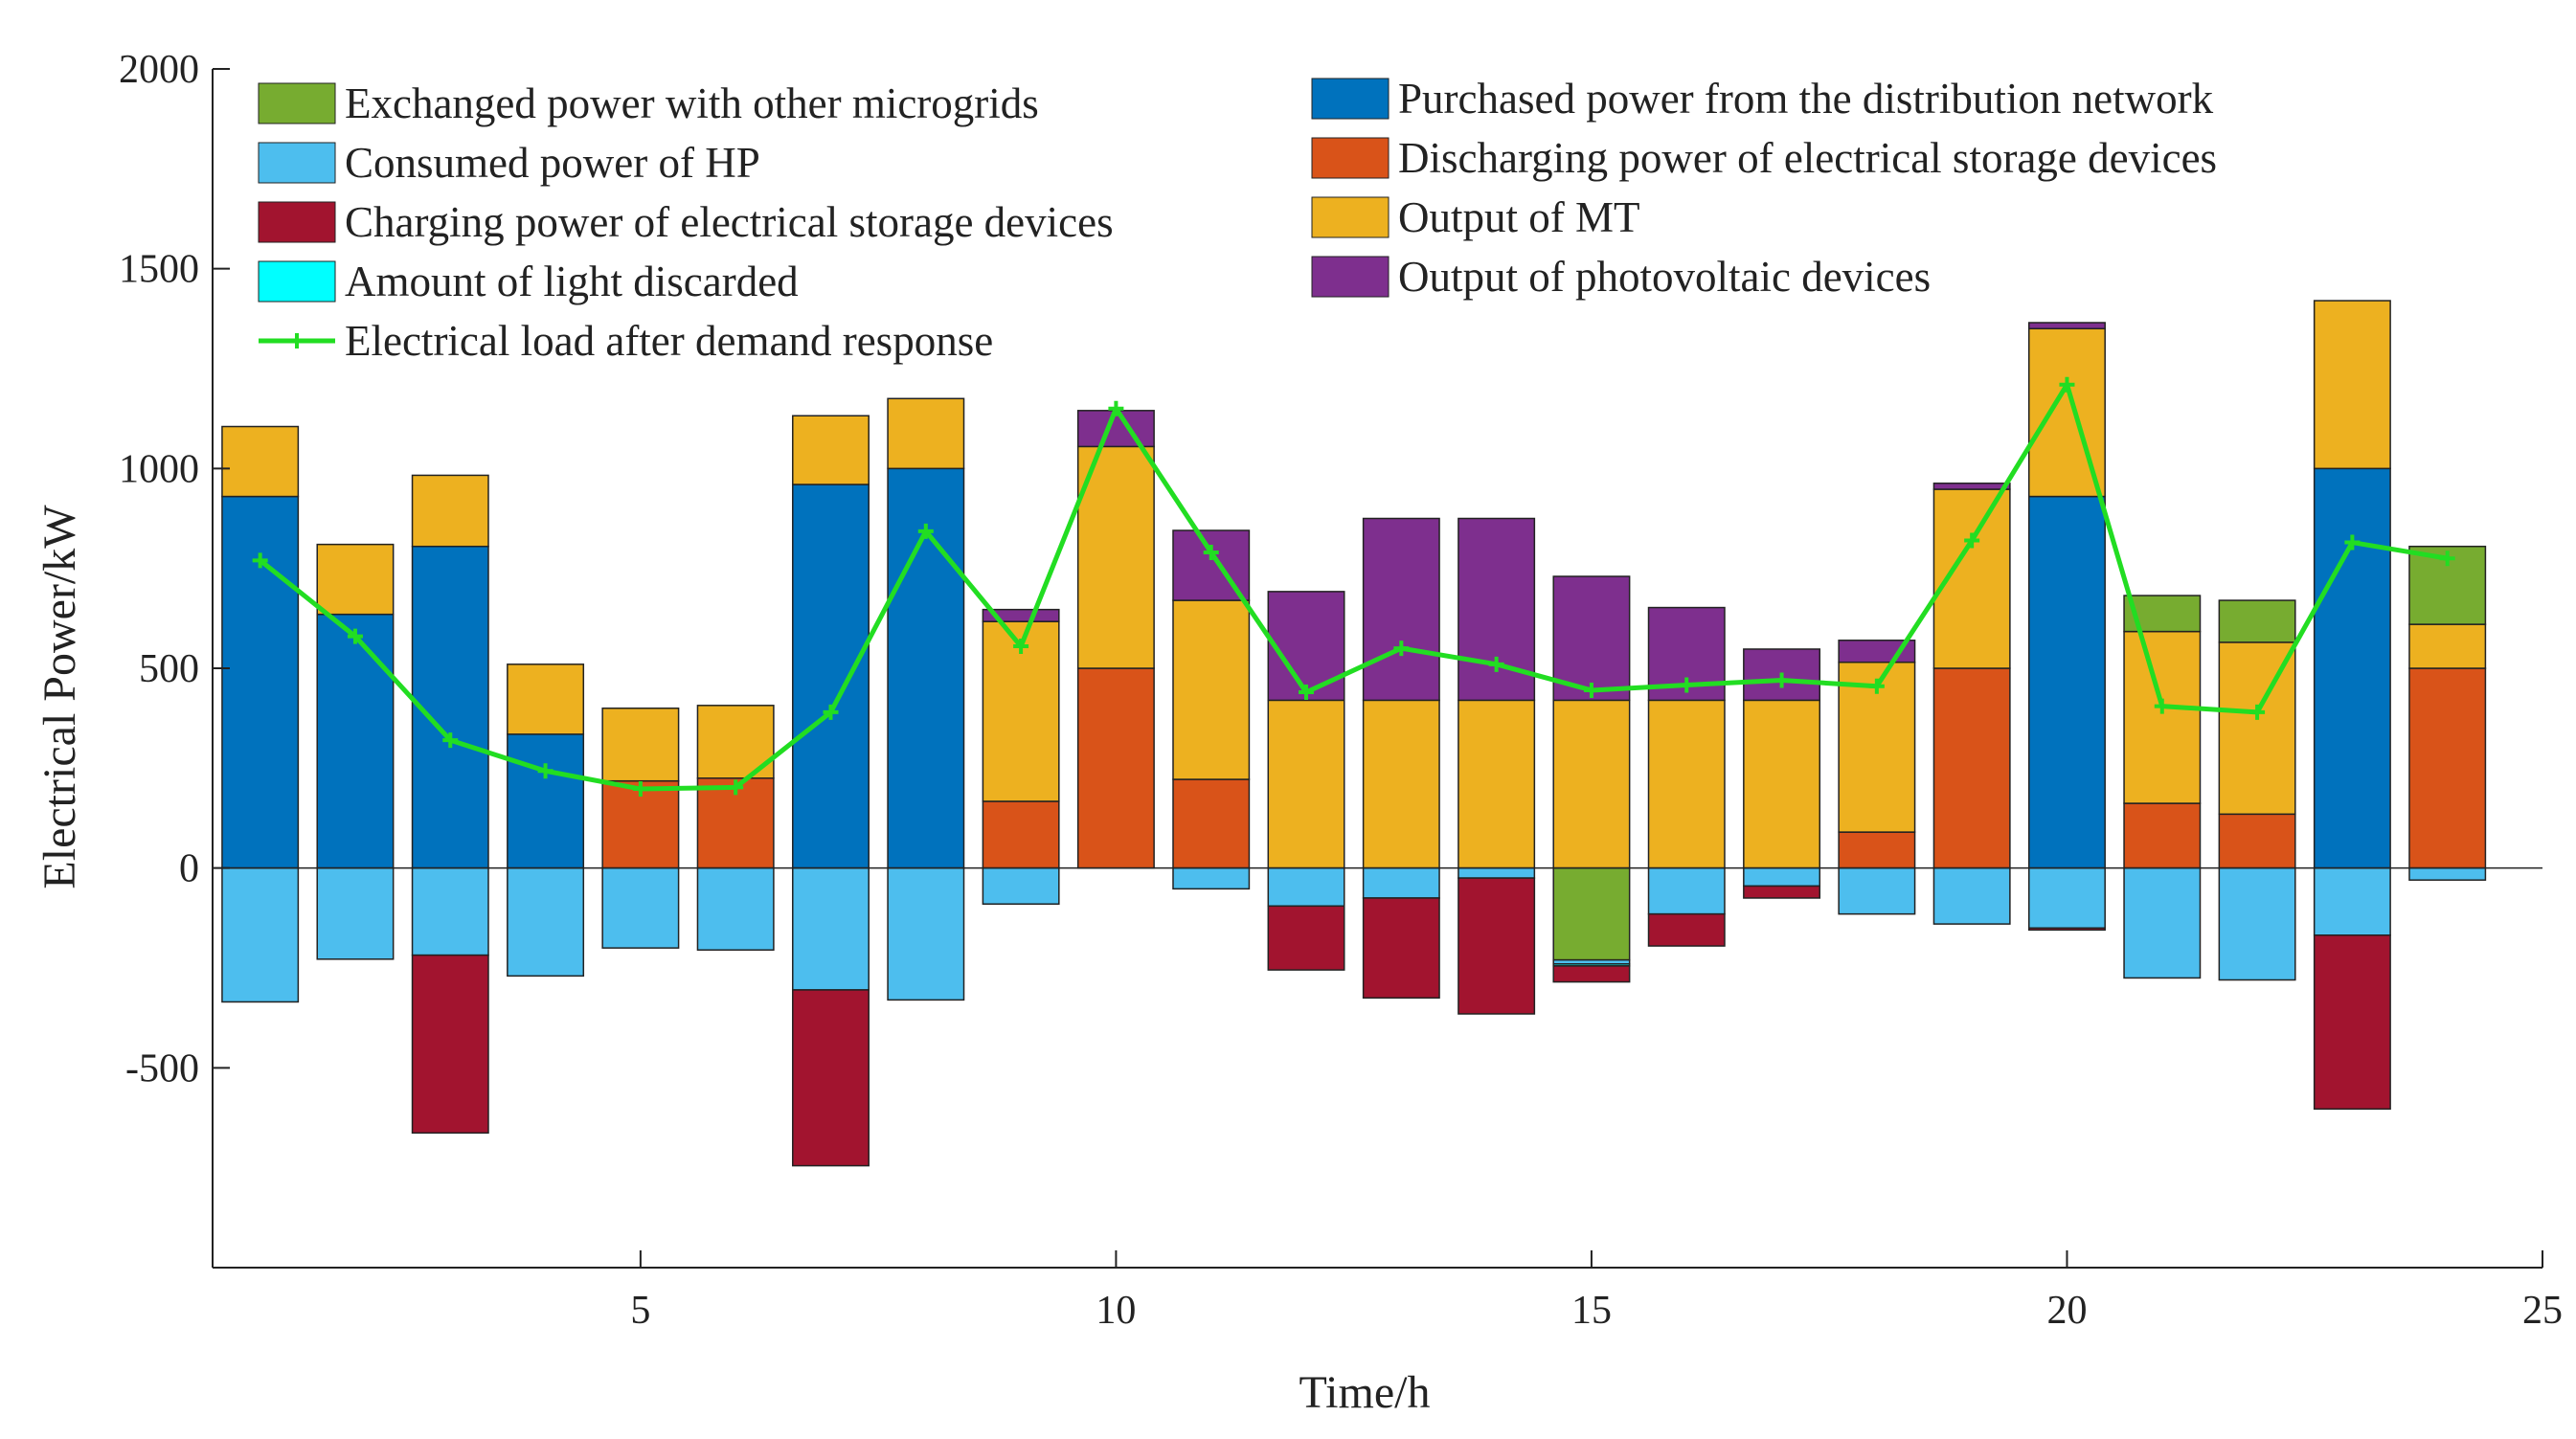 This screenshot has height=1439, width=2576. What do you see at coordinates (1021, 615) in the screenshot?
I see `bar-pv-t9` at bounding box center [1021, 615].